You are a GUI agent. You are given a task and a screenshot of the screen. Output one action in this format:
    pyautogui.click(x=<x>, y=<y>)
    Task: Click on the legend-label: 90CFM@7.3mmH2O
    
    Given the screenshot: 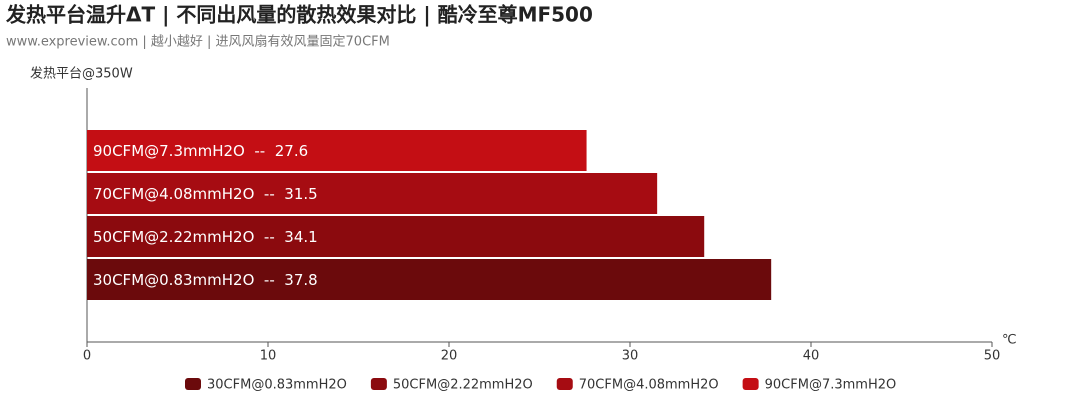 What is the action you would take?
    pyautogui.click(x=831, y=385)
    